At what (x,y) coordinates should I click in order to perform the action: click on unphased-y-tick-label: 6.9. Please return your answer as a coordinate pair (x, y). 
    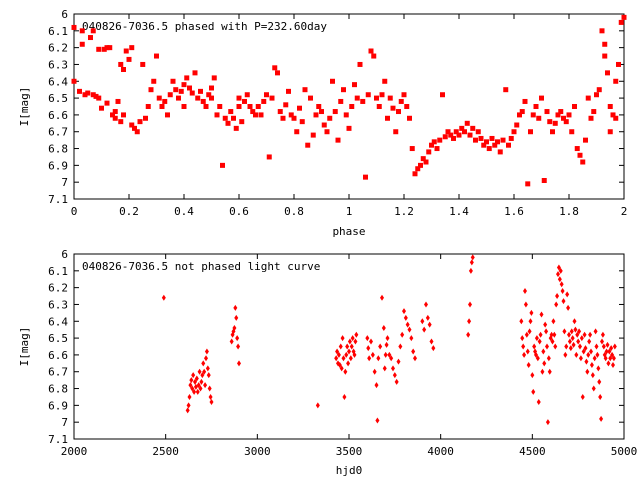
    Looking at the image, I should click on (58, 405).